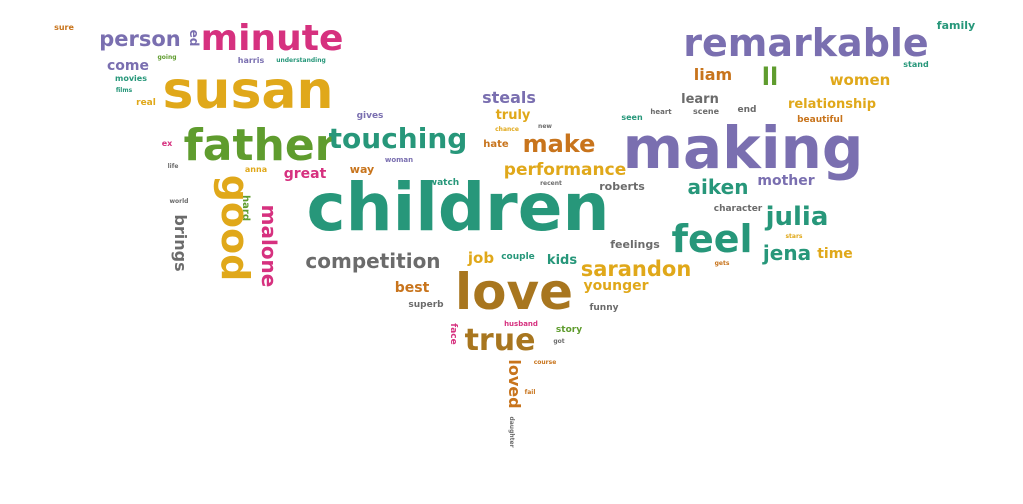 The width and height of the screenshot is (1023, 504). What do you see at coordinates (245, 208) in the screenshot?
I see `word-hard: hard` at bounding box center [245, 208].